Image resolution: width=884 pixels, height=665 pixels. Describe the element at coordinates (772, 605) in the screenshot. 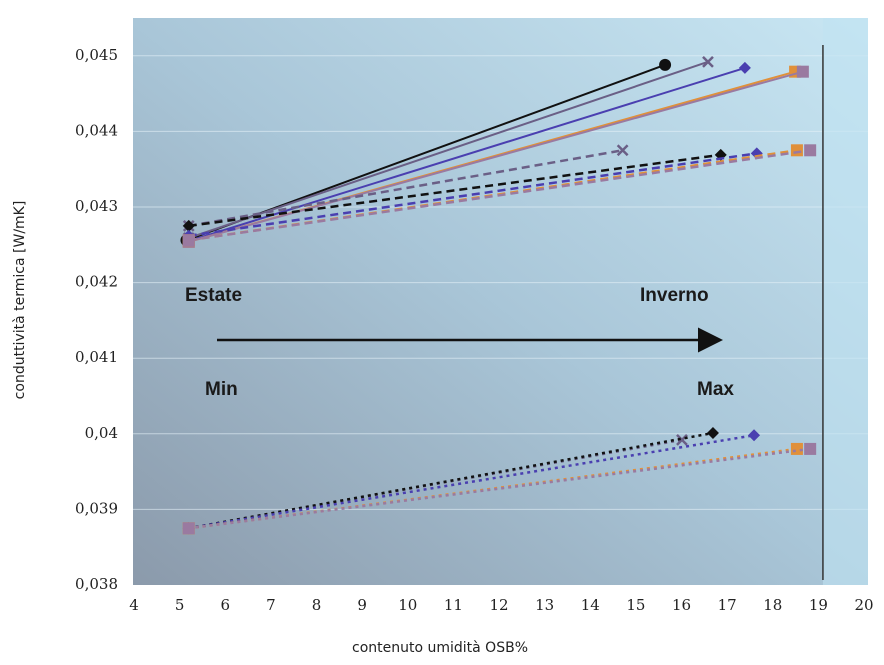

I see `x-tick-label: 18` at that location.